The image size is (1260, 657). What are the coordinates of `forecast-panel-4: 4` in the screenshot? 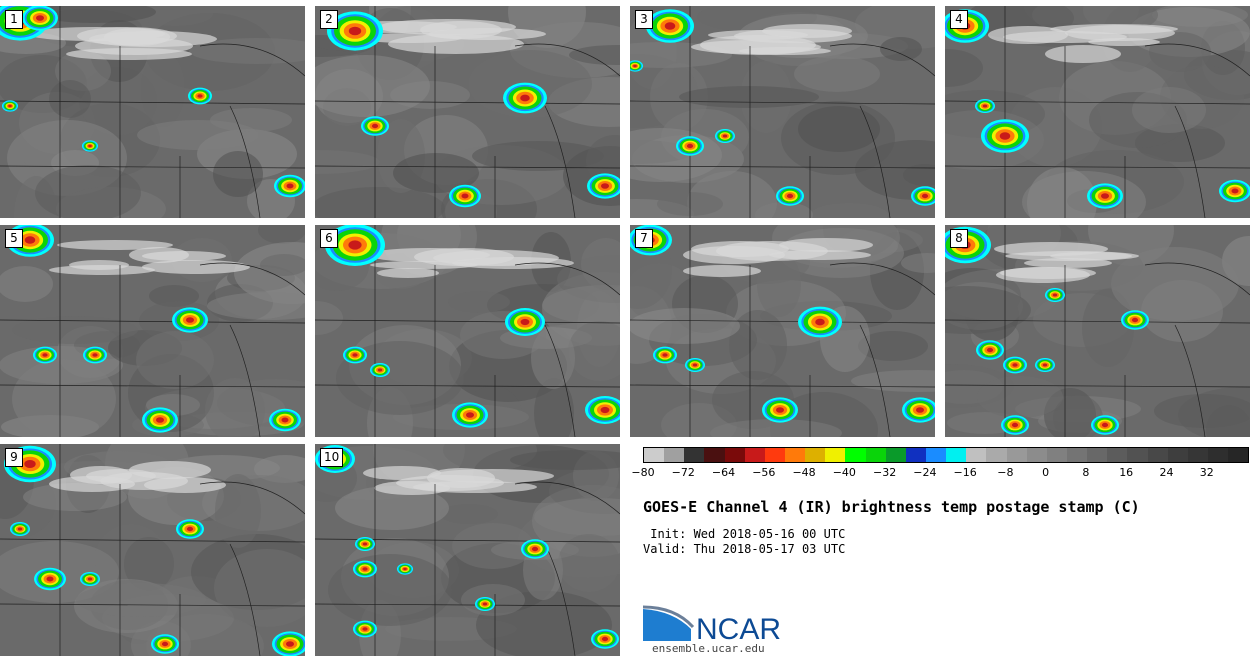 It's located at (1097, 112).